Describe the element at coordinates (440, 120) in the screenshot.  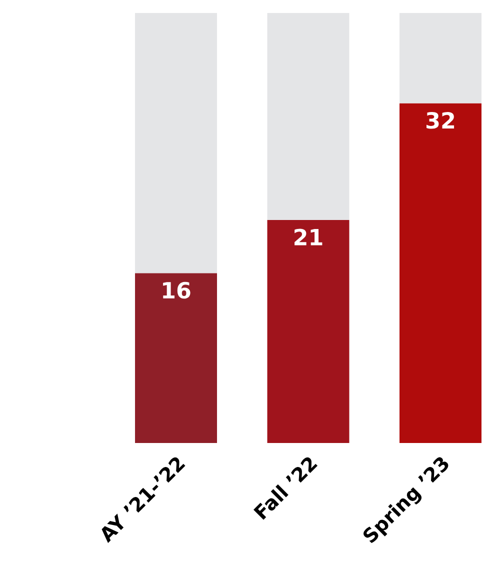
I see `data-label: 32` at that location.